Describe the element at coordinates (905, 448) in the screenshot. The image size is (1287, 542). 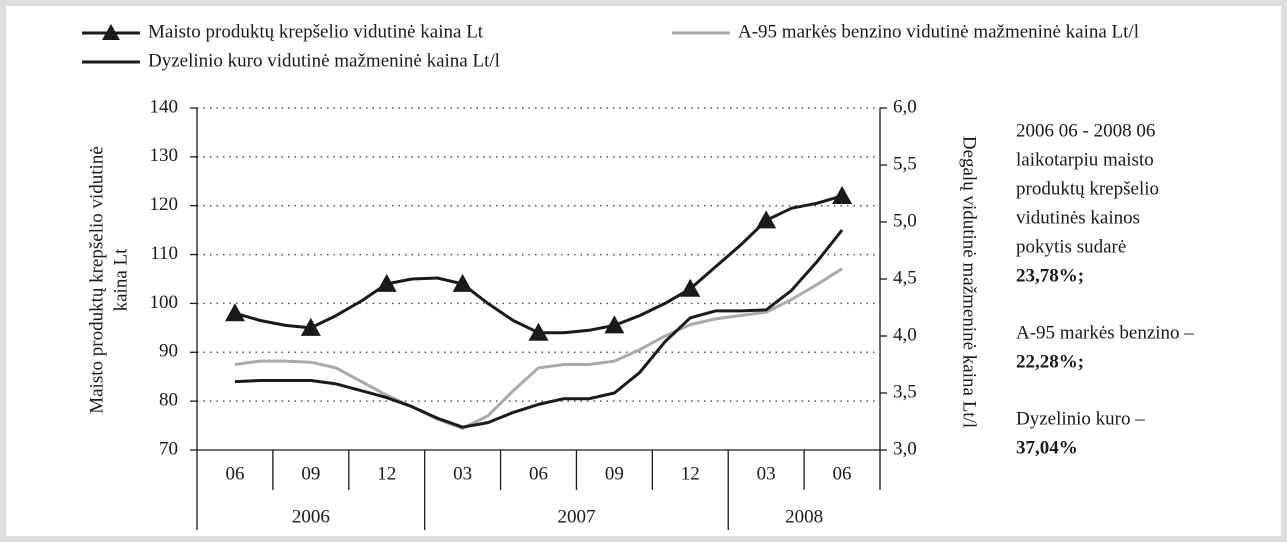
I see `y2-tick-label: 3,0` at that location.